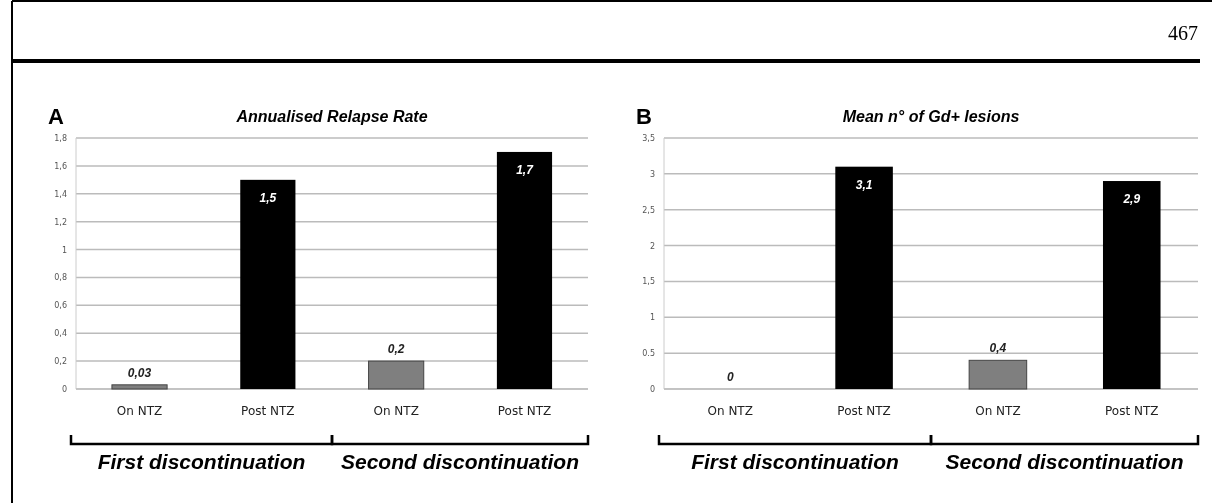 This screenshot has height=503, width=1212. What do you see at coordinates (1131, 199) in the screenshot?
I see `data-label: 2,9` at bounding box center [1131, 199].